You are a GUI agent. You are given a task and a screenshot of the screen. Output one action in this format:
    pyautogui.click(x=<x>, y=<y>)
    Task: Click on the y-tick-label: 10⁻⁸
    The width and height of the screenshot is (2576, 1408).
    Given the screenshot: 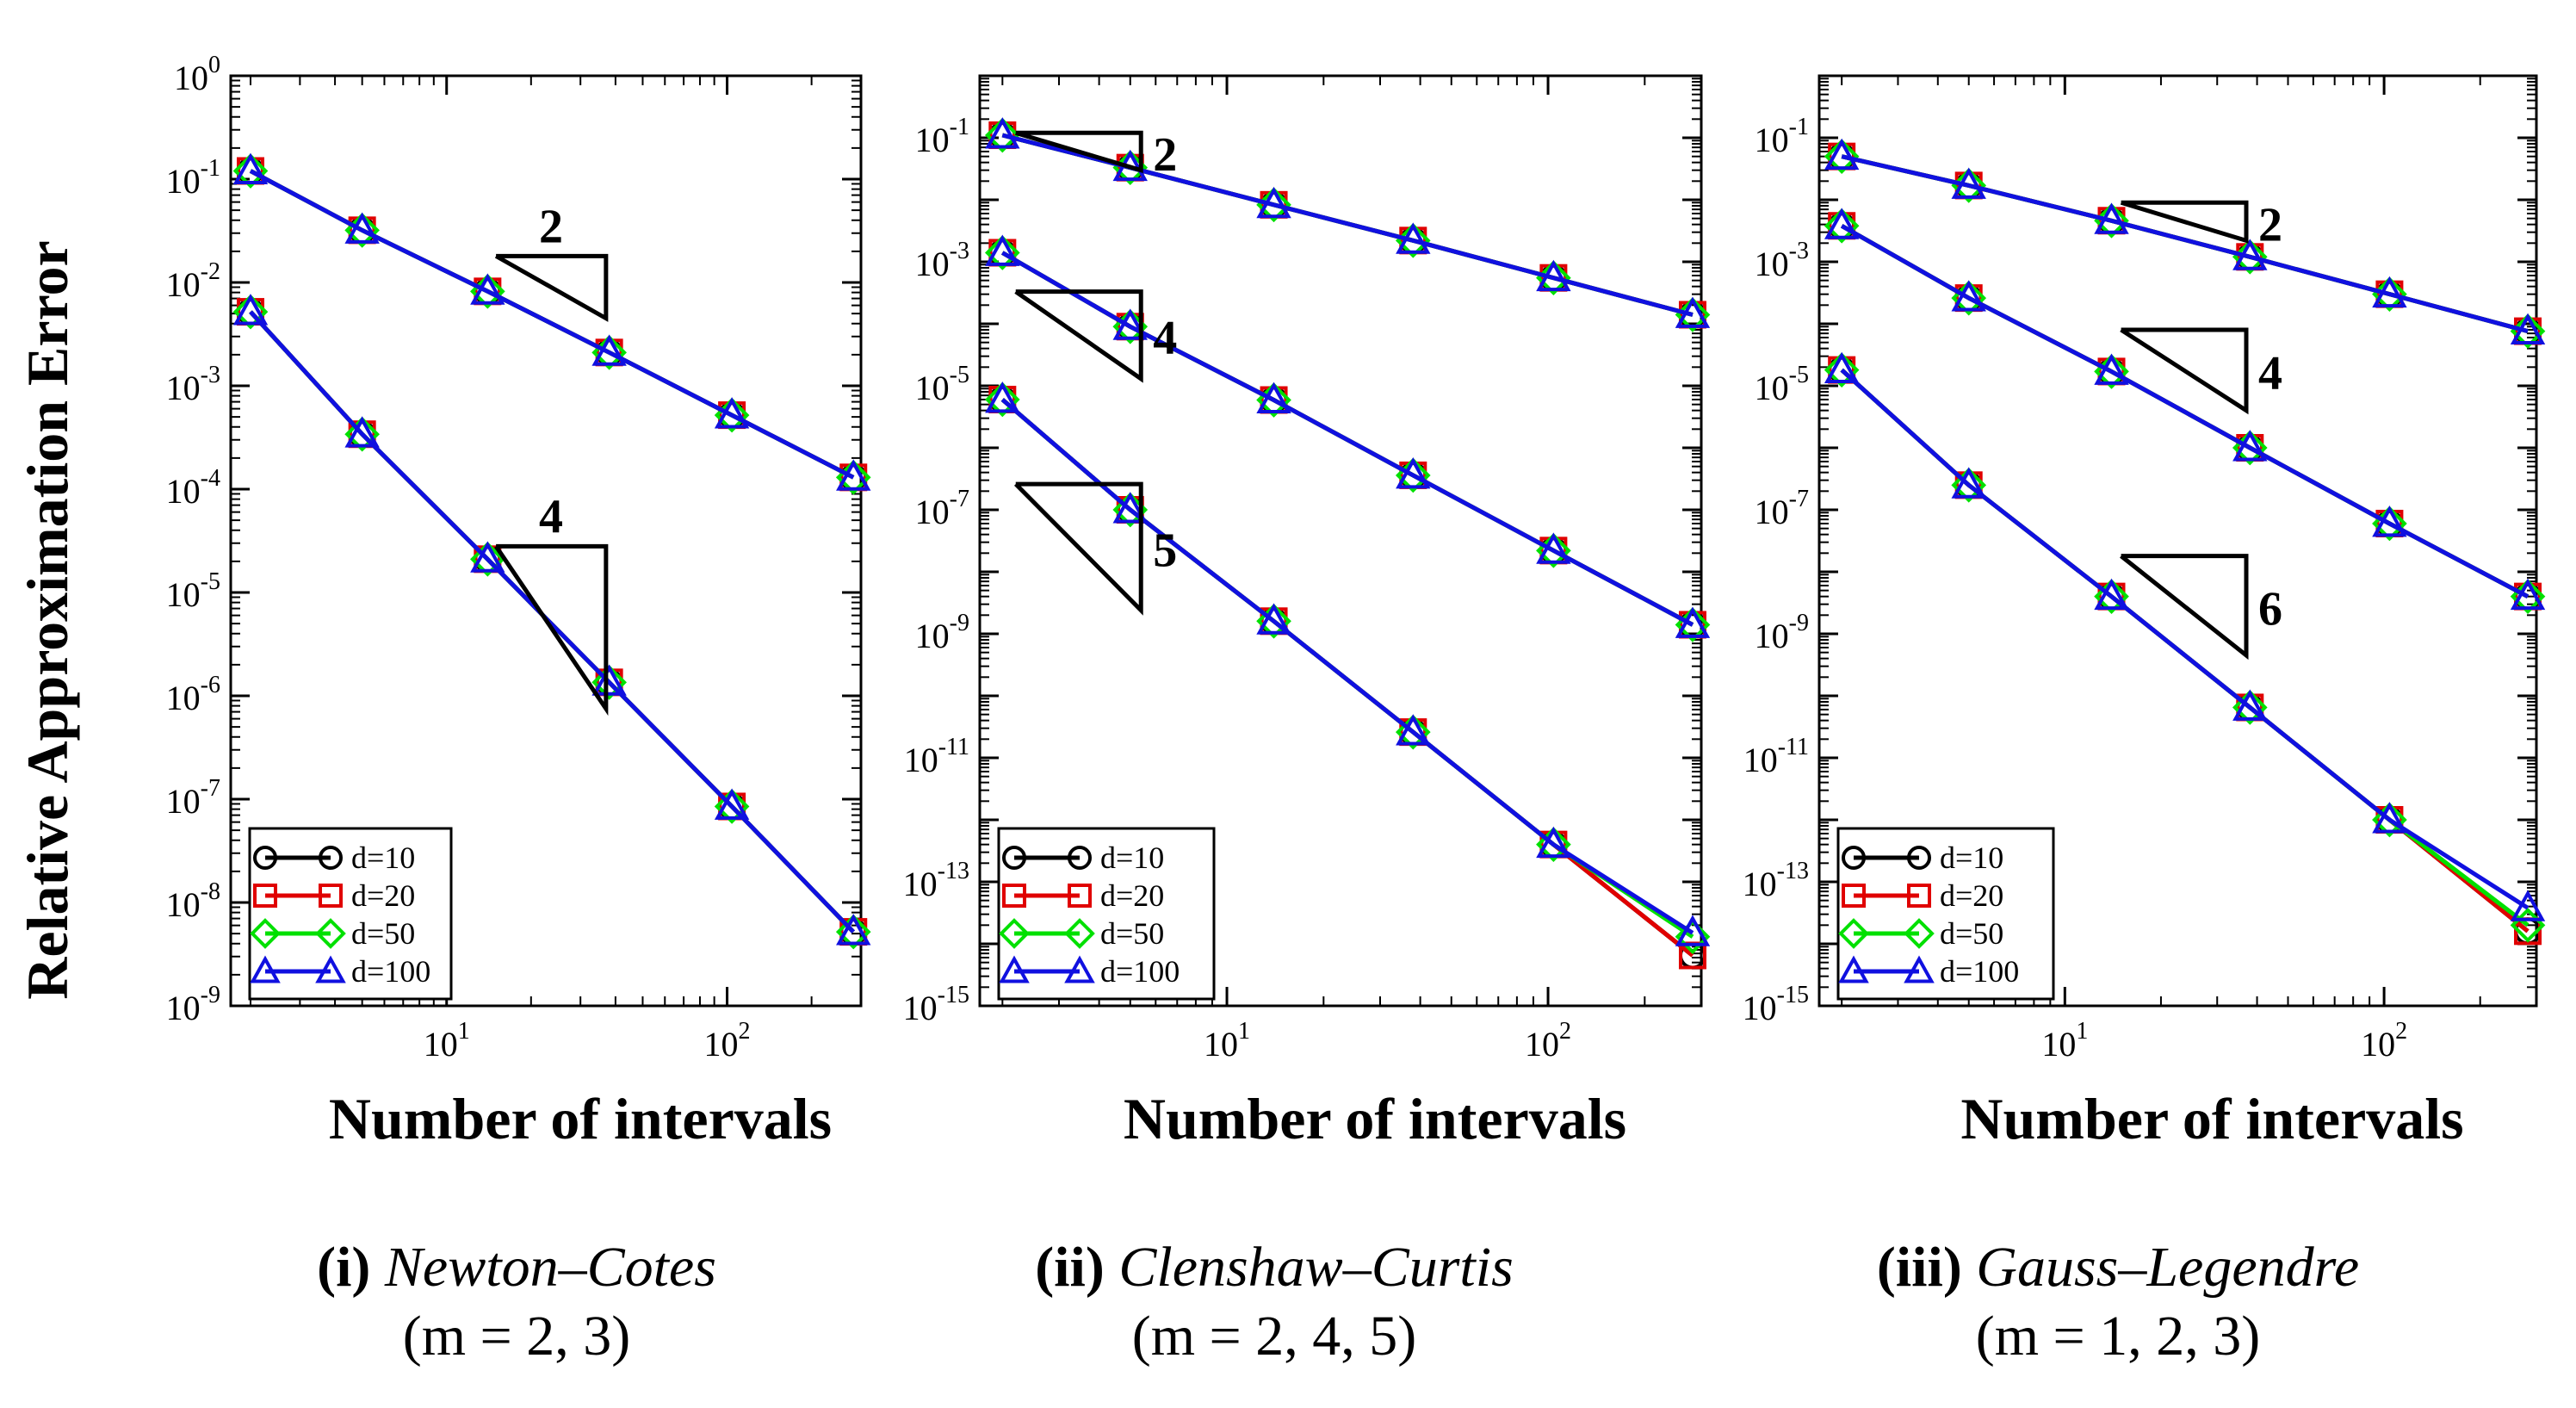 What is the action you would take?
    pyautogui.click(x=193, y=901)
    